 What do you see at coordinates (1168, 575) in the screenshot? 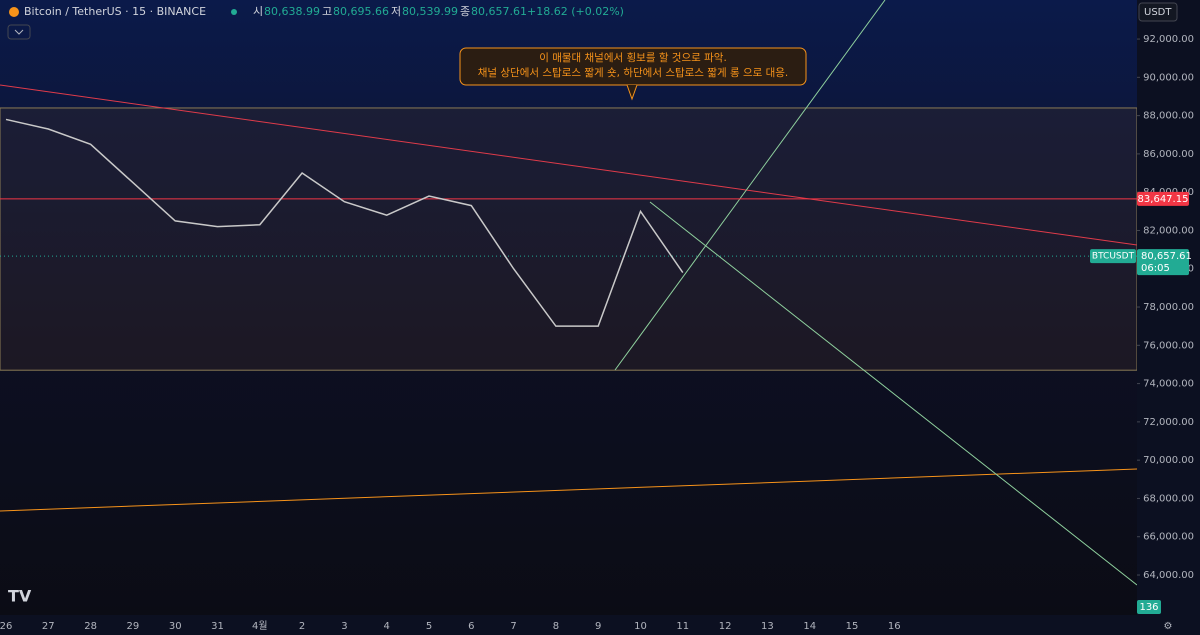
I see `y-tick-label: 64,000.00` at bounding box center [1168, 575].